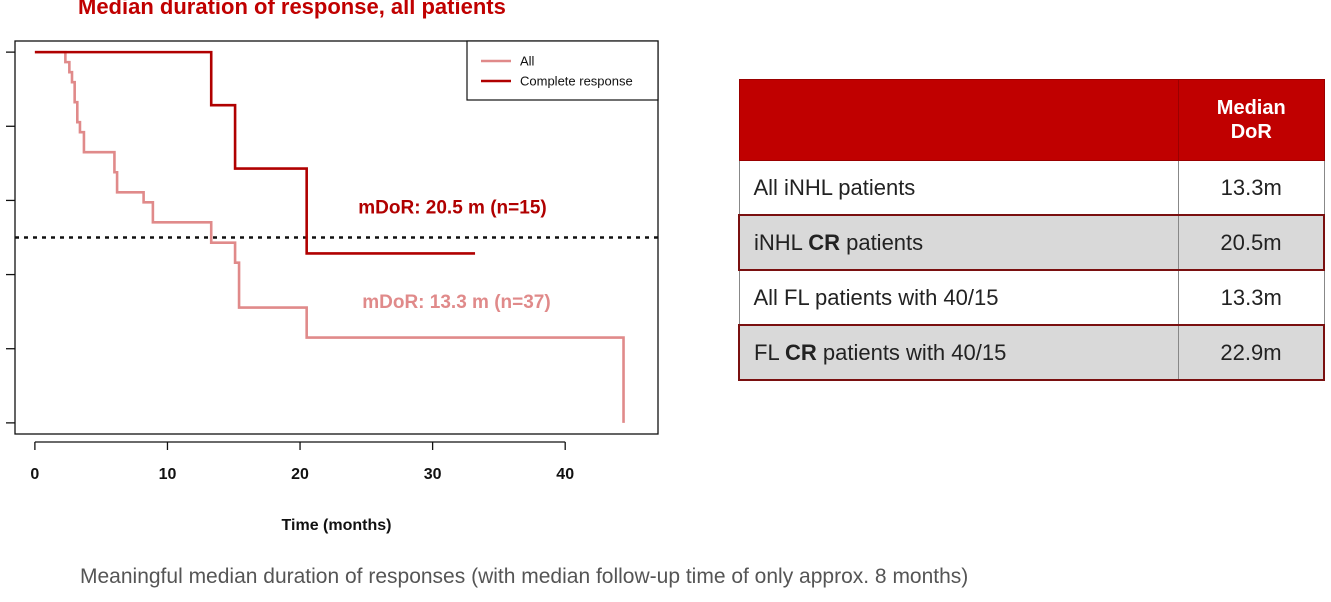 The width and height of the screenshot is (1331, 602). Describe the element at coordinates (876, 297) in the screenshot. I see `row-label-pre: All FL patients with 40/15` at that location.